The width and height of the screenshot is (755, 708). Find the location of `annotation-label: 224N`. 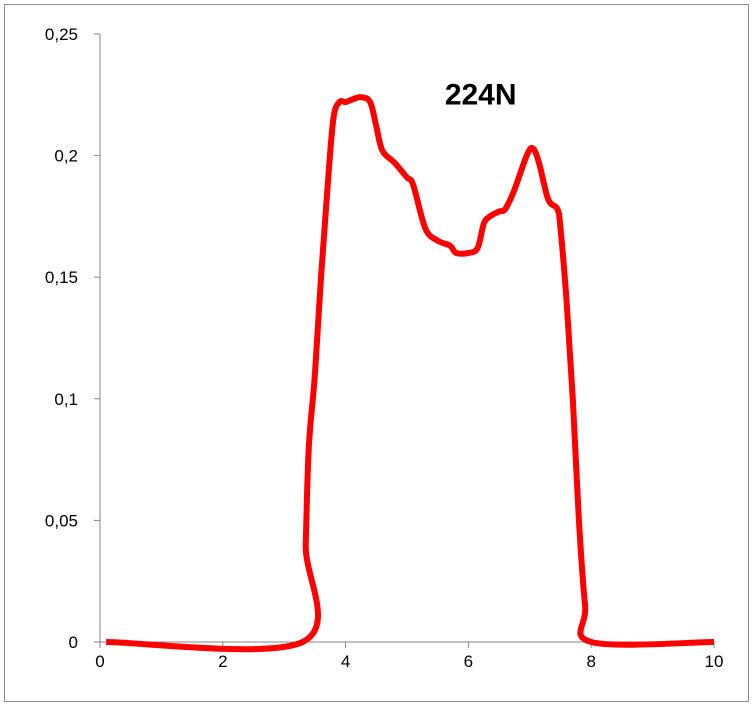

annotation-label: 224N is located at coordinates (481, 95).